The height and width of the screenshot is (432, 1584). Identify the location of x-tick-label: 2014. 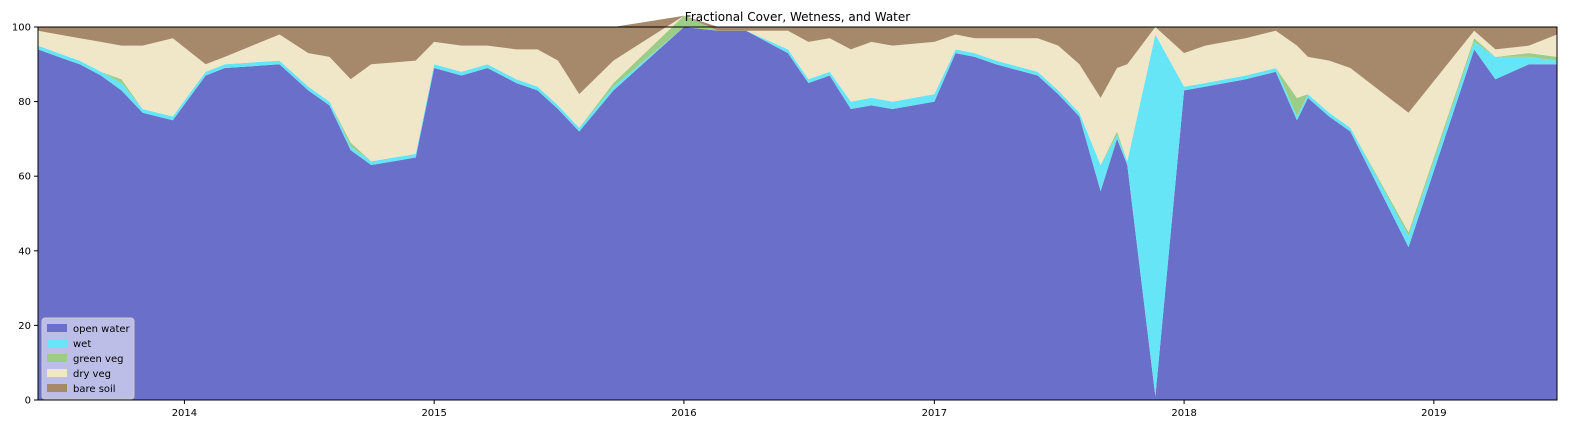
(184, 413).